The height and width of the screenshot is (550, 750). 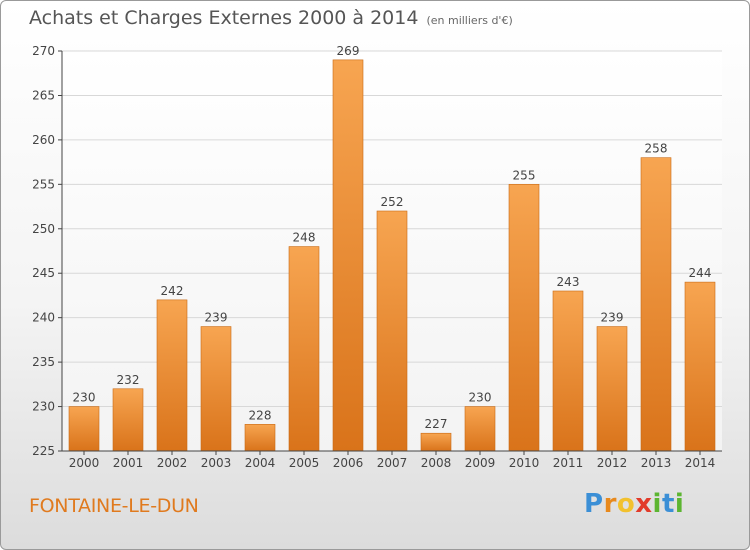 I want to click on bar-2005, so click(x=304, y=349).